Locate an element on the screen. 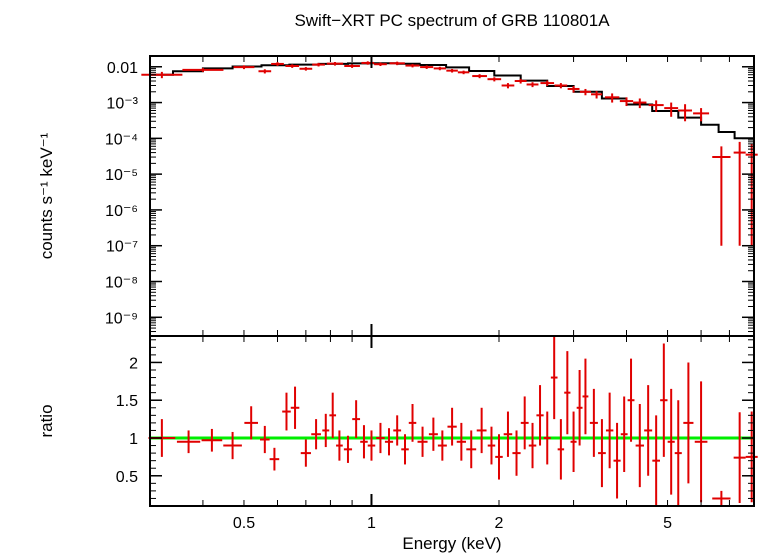  top-y-tick-label: 10⁻⁴ is located at coordinates (121, 139).